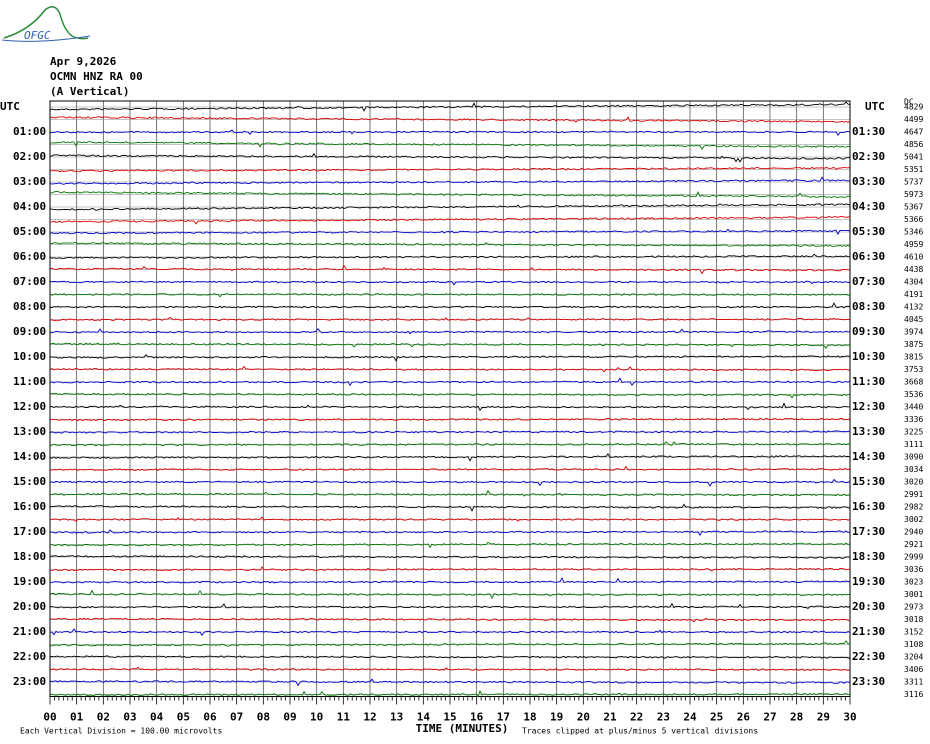 This screenshot has width=930, height=744. Describe the element at coordinates (913, 182) in the screenshot. I see `dc-value: 5737` at that location.